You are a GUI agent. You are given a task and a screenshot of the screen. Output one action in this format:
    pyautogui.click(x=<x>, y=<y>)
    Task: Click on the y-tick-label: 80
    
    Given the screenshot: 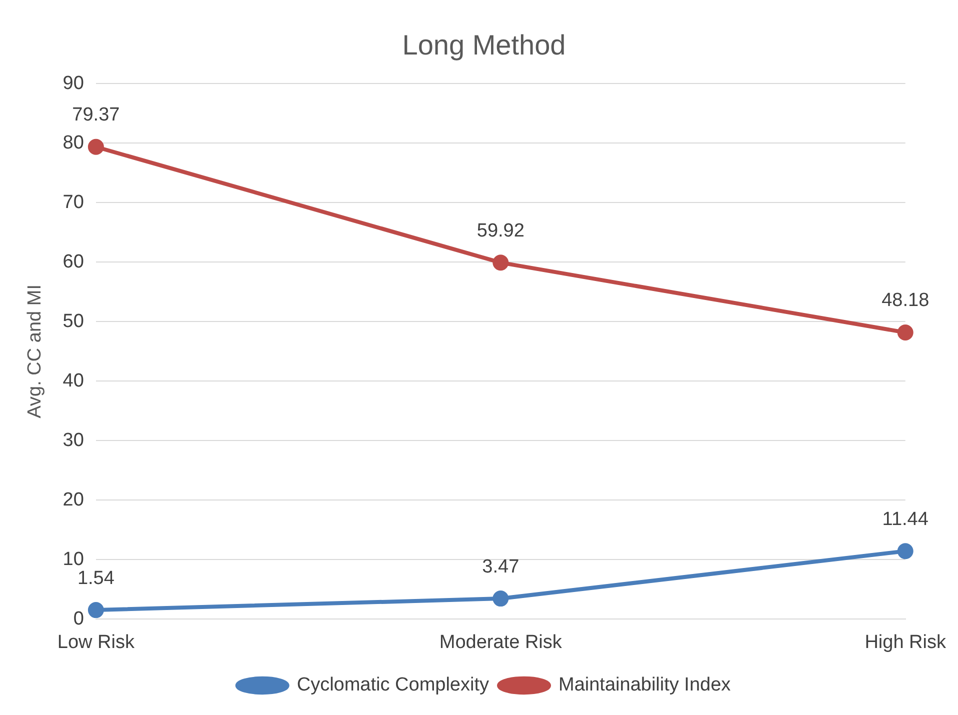 What is the action you would take?
    pyautogui.click(x=73, y=143)
    